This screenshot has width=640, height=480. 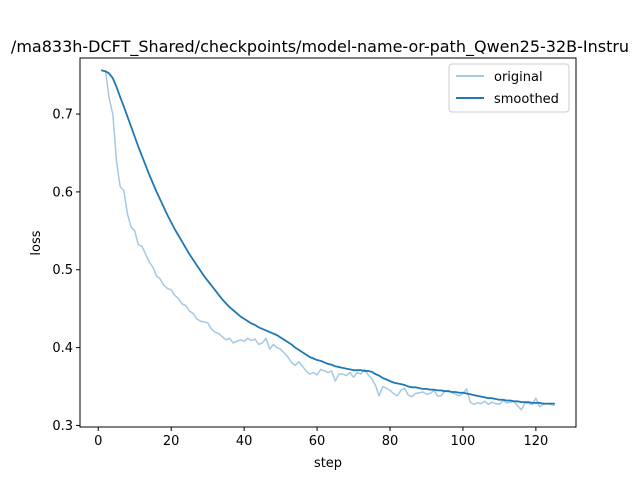 I want to click on x-tick-label: 100, so click(x=463, y=441).